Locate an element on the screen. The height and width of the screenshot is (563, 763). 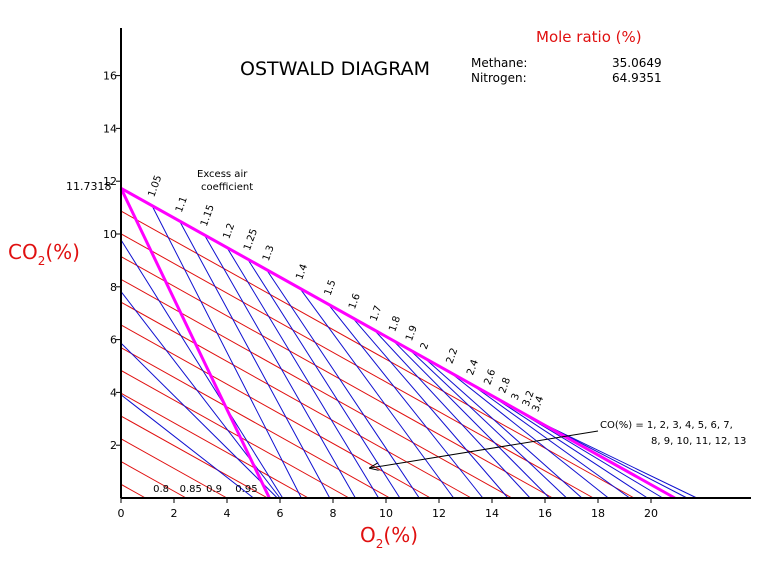
air-line-0.95 is located at coordinates (202, 369).